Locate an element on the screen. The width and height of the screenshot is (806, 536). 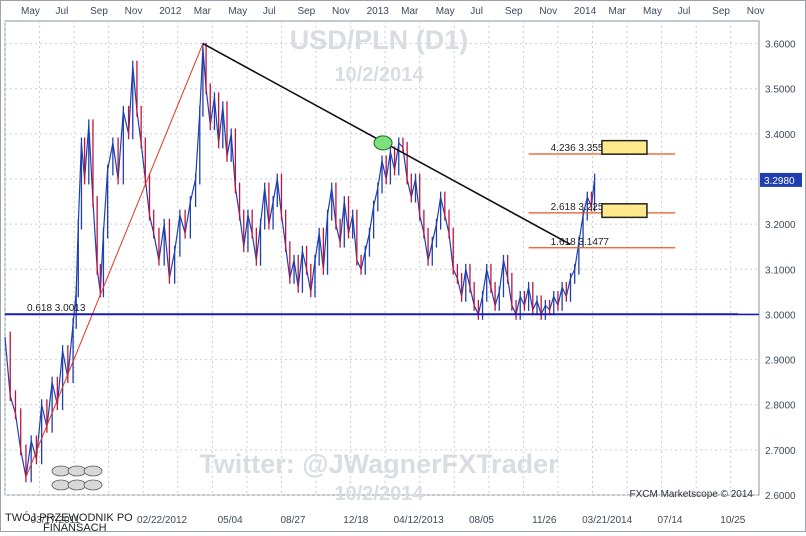
price-label-box is located at coordinates (781, 179).